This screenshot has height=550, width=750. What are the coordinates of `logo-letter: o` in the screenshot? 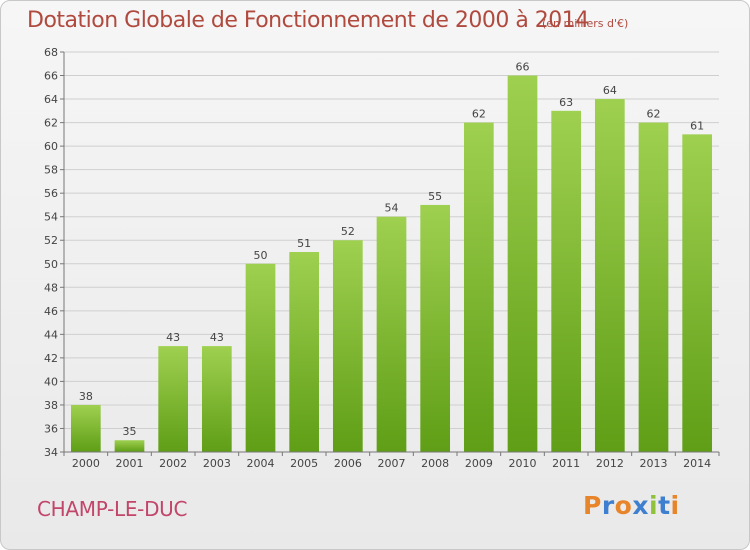 It's located at (623, 505).